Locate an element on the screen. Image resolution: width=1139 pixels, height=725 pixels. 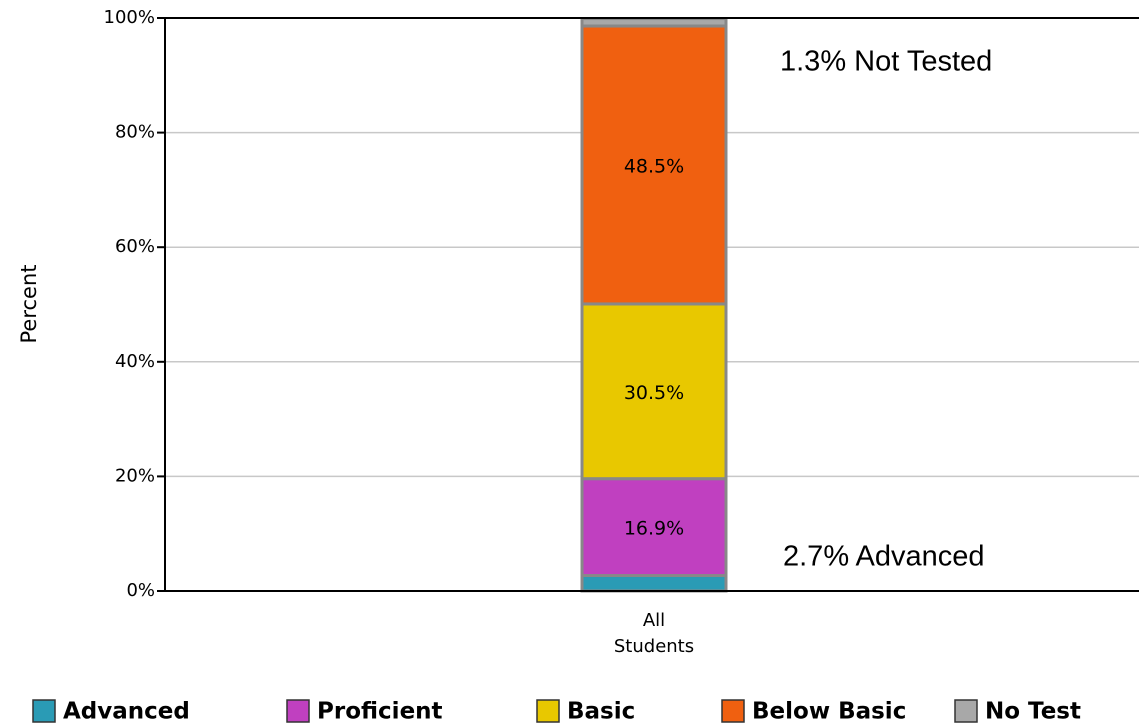
y-tick-label: 0% is located at coordinates (140, 590).